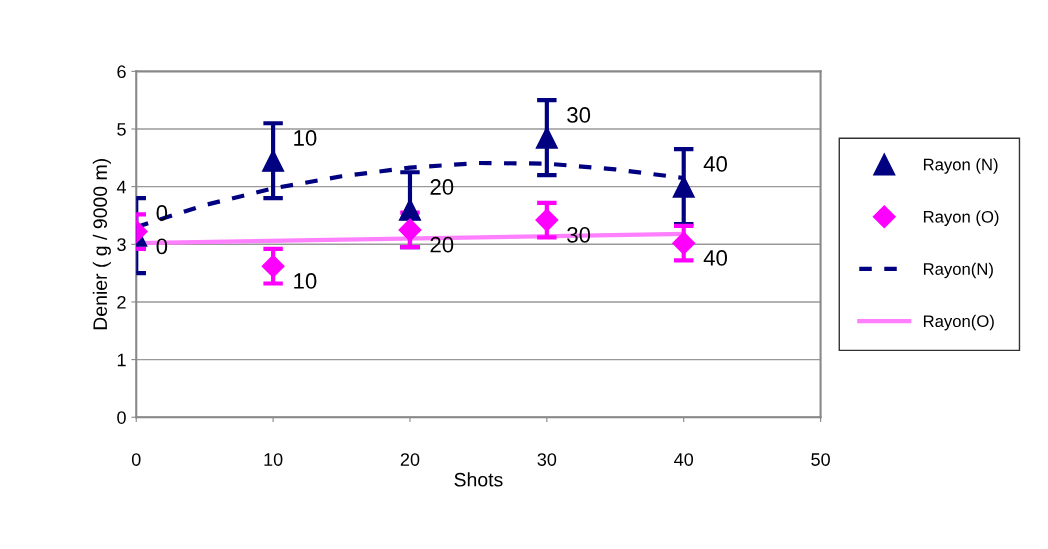  Describe the element at coordinates (410, 459) in the screenshot. I see `x-tick-label: 20` at that location.